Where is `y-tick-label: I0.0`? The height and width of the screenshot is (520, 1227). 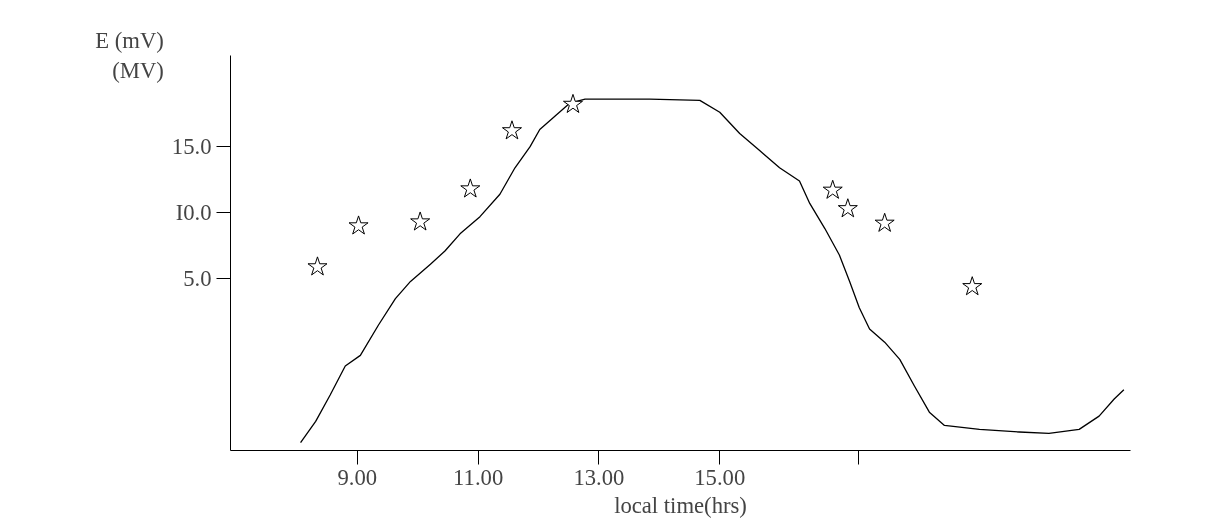
y-tick-label: I0.0 is located at coordinates (193, 213).